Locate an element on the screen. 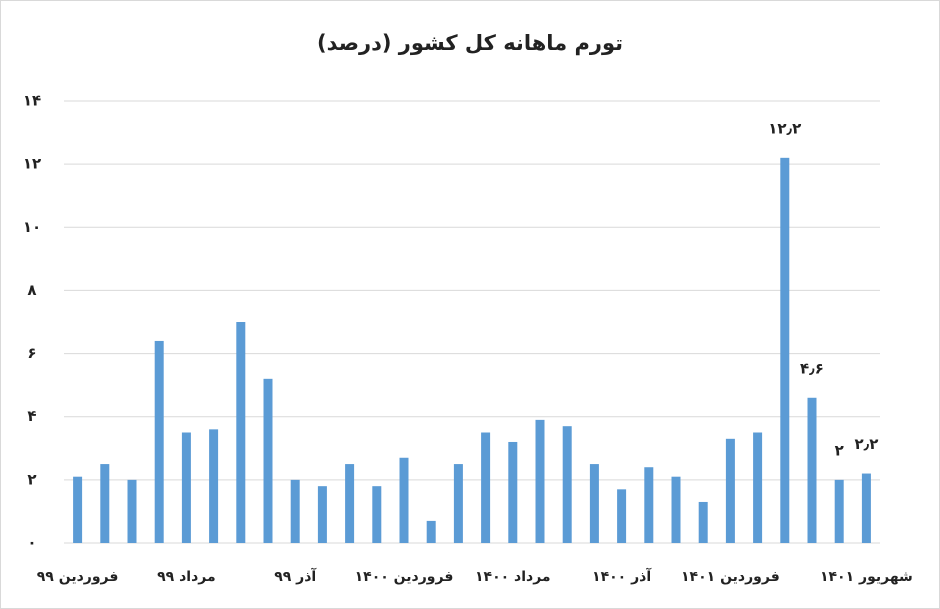  x-tick-label: آذر ۱۴۰۰ is located at coordinates (622, 576).